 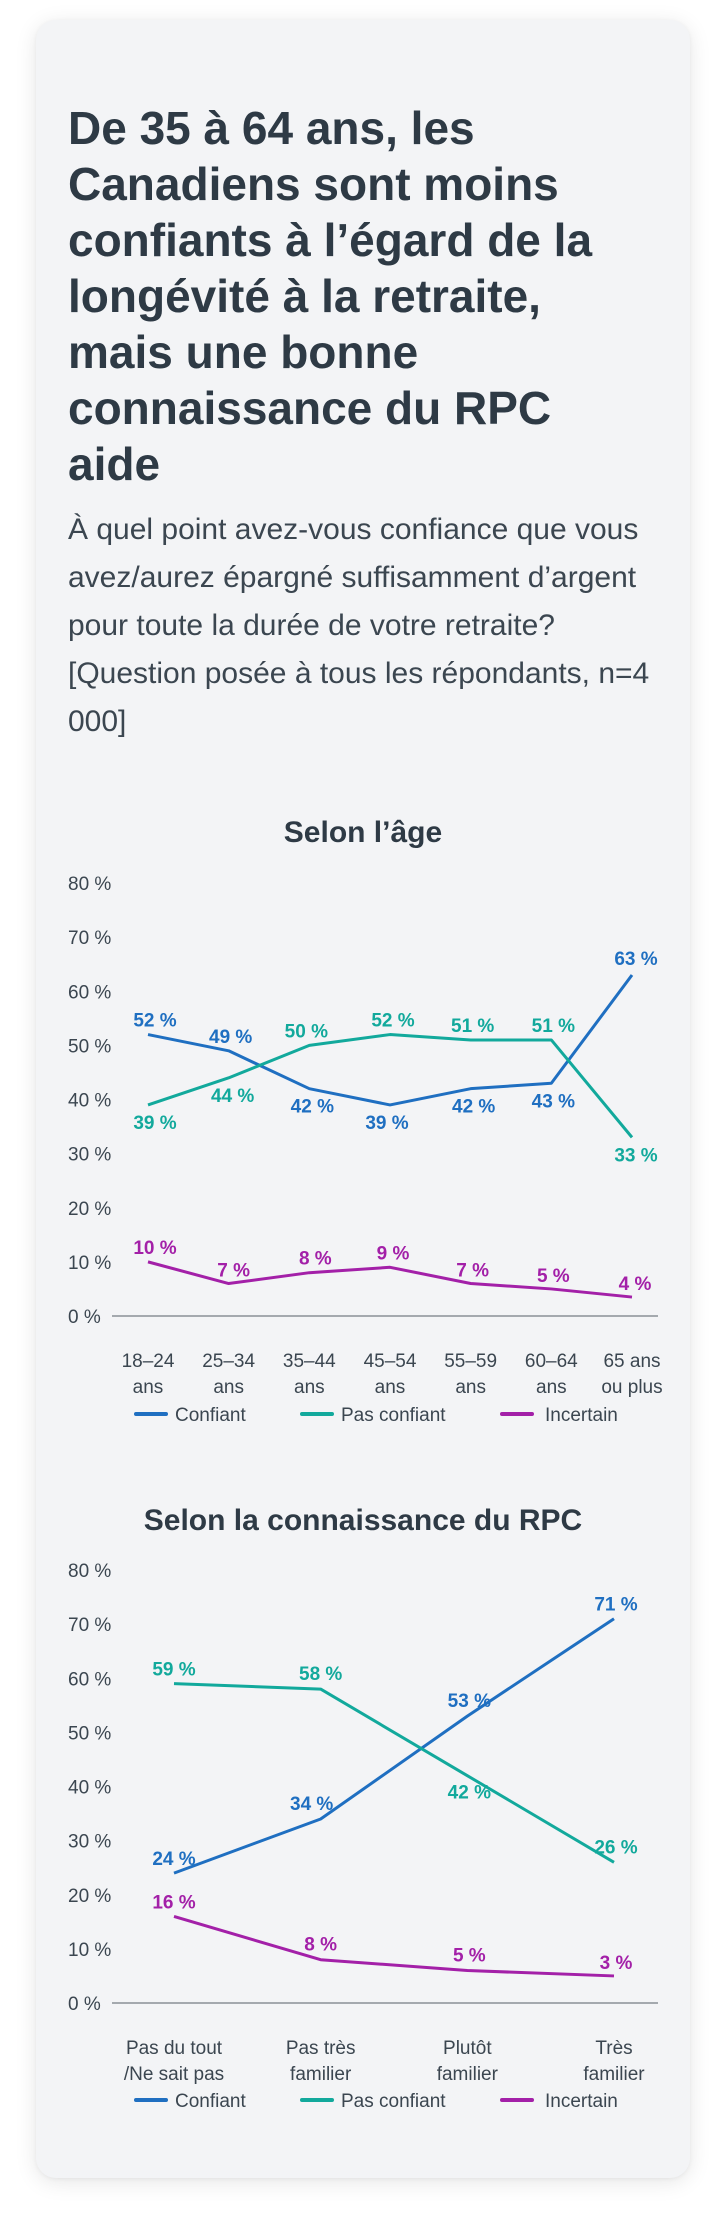 I want to click on data-label-pas_confiant: 52 %, so click(x=392, y=1021).